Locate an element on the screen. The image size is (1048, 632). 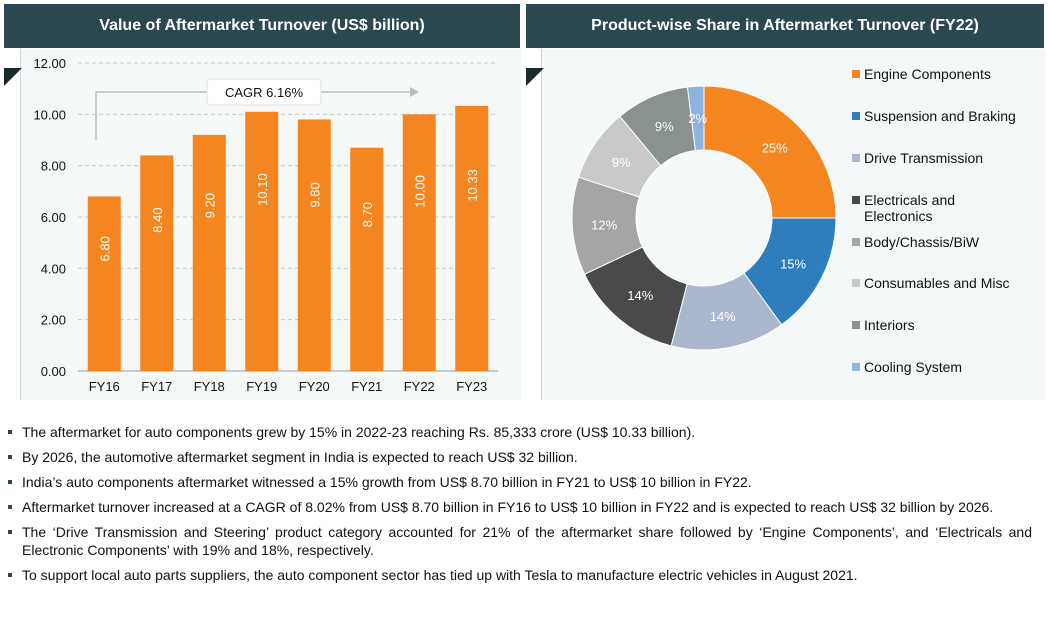
y-tick-label: 8.00 is located at coordinates (53, 166).